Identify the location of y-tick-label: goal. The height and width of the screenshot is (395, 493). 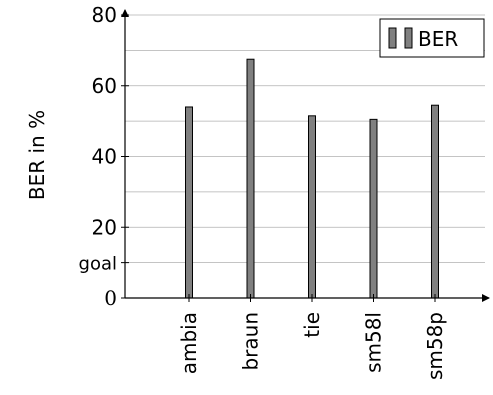
(98, 264).